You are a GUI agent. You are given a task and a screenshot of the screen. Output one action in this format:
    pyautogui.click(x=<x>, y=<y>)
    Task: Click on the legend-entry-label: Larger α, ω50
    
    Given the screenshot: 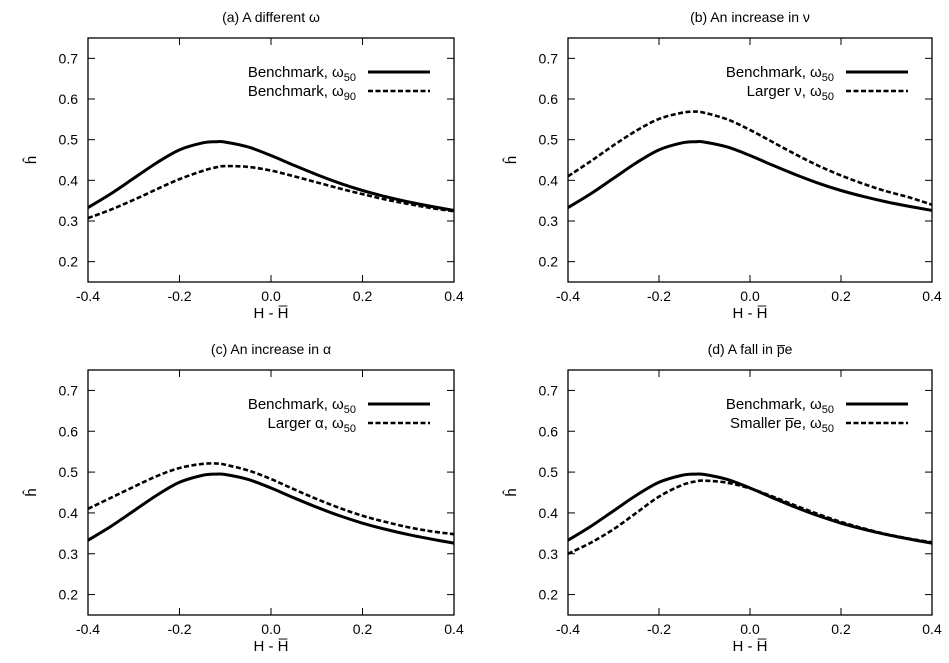 What is the action you would take?
    pyautogui.click(x=312, y=425)
    